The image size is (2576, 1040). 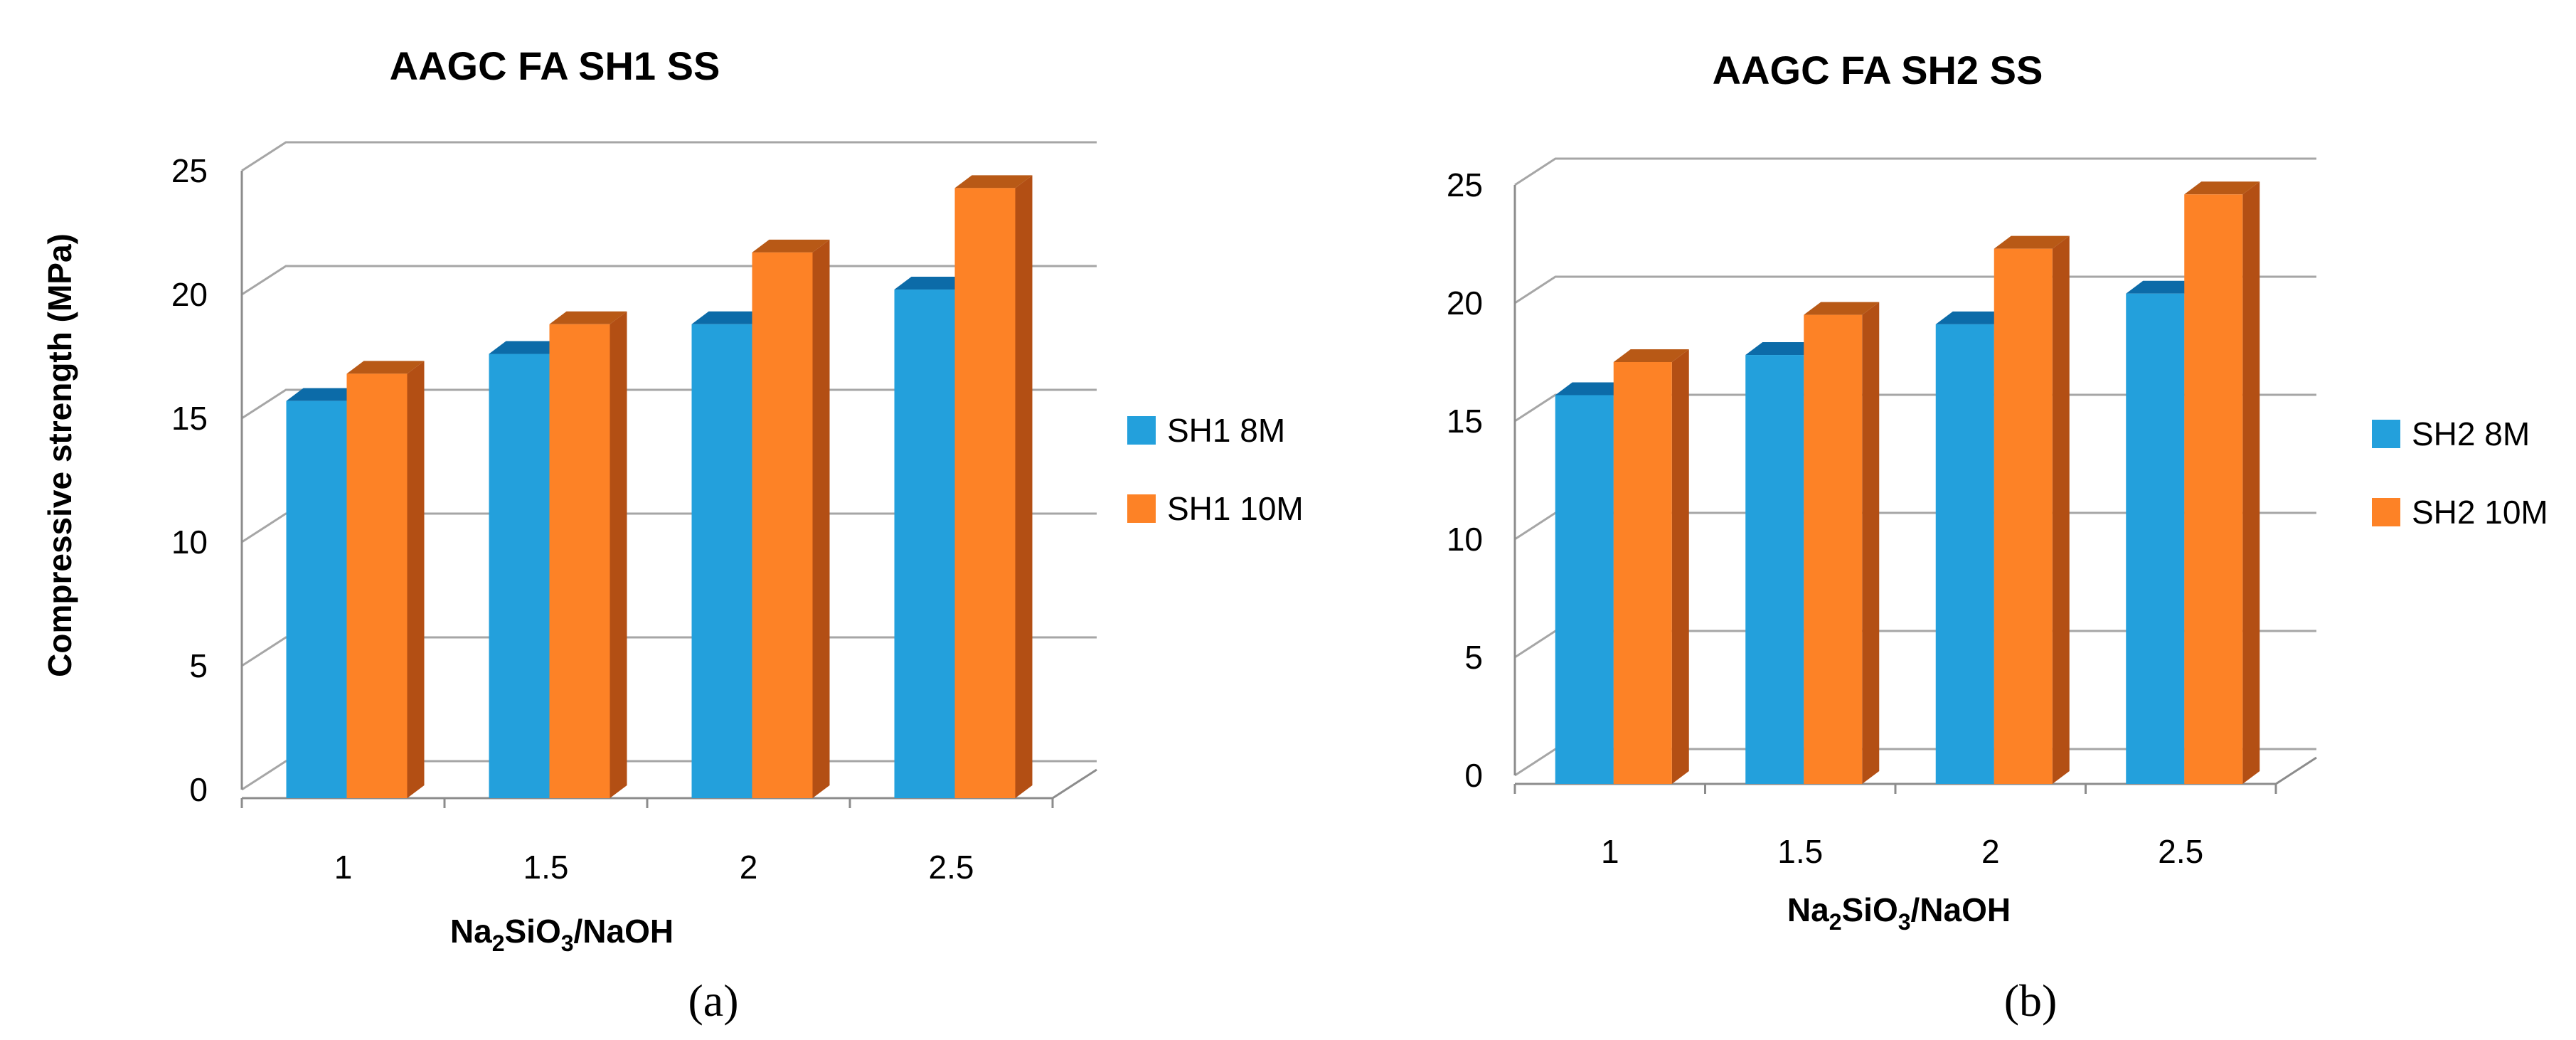 I want to click on bar-sh2-10m-1_5-top, so click(x=1842, y=308).